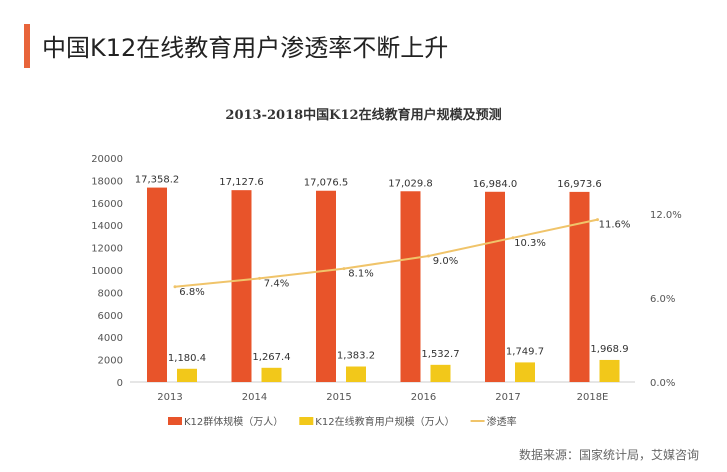  What do you see at coordinates (241, 182) in the screenshot?
I see `data-label: 17,127.6` at bounding box center [241, 182].